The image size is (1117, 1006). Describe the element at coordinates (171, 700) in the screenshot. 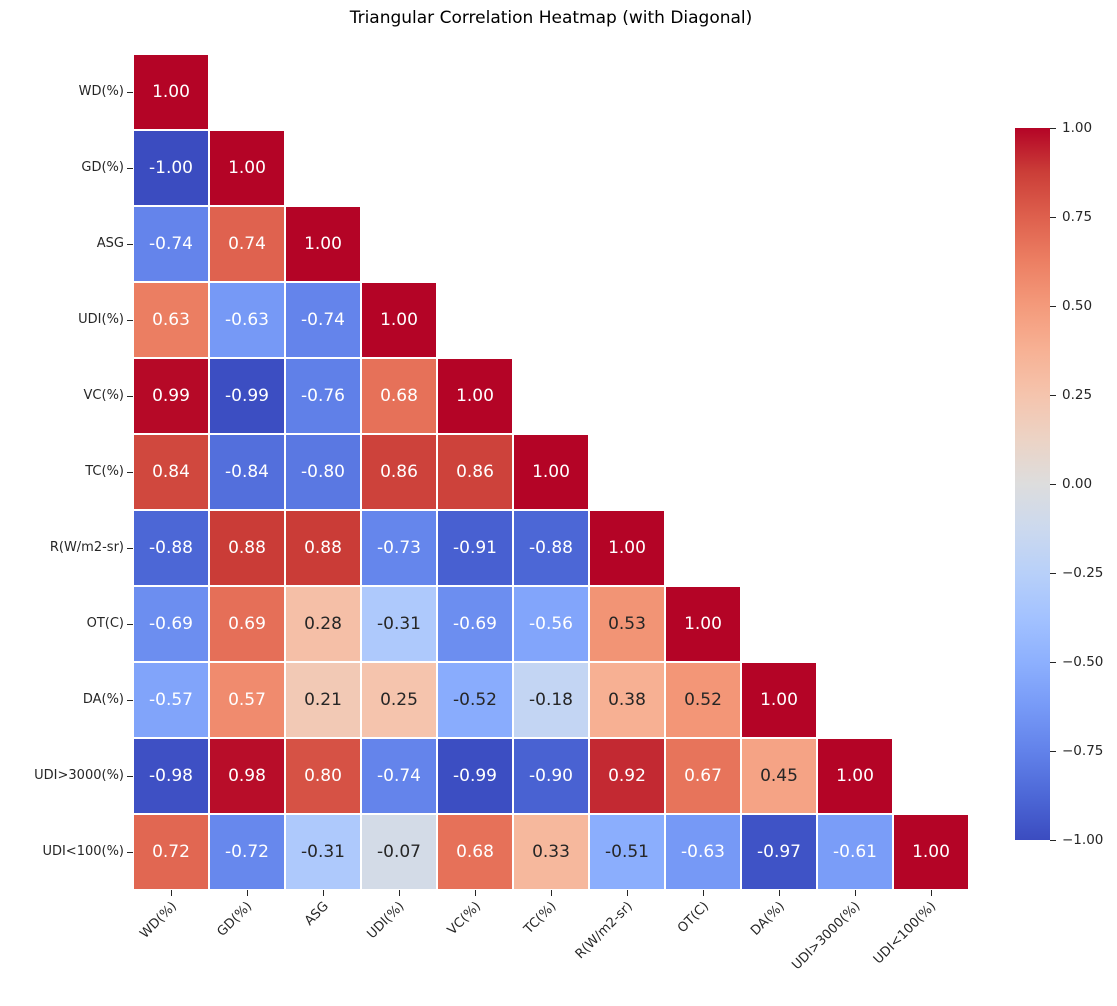

I see `heatmap-cell: -0.57` at that location.